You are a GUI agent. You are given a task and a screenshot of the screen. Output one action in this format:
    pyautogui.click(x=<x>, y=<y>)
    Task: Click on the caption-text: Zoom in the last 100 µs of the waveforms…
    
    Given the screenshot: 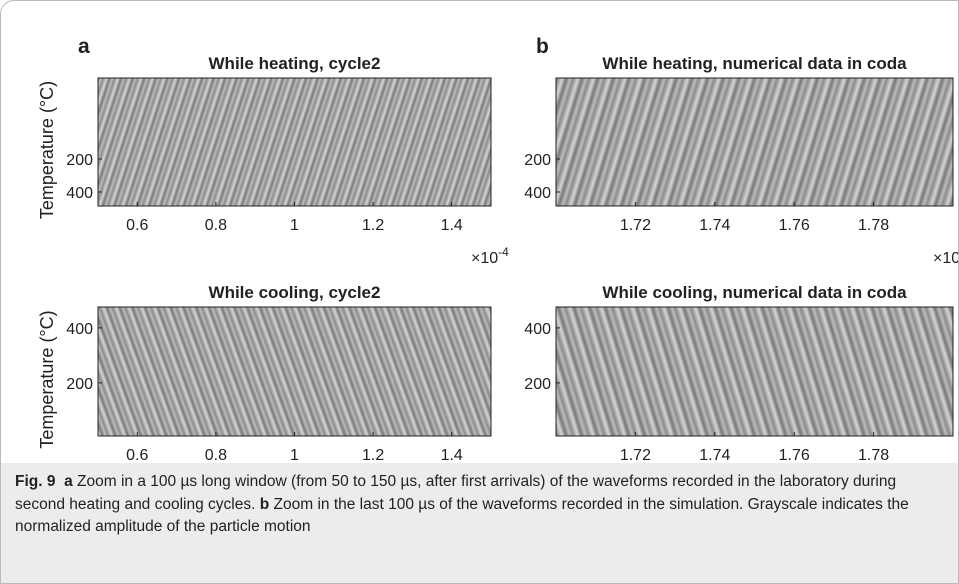 What is the action you would take?
    pyautogui.click(x=462, y=515)
    